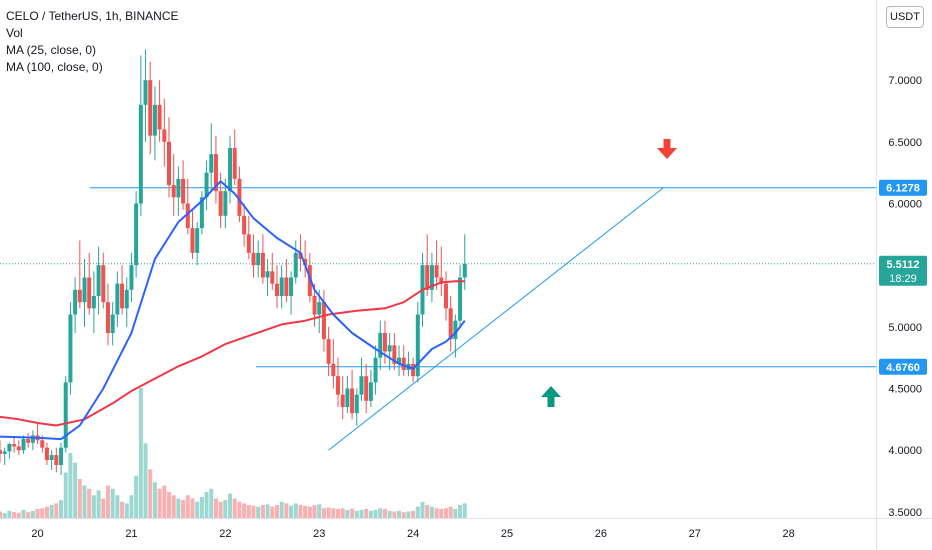  I want to click on price-tick-label: 7.0000, so click(905, 81).